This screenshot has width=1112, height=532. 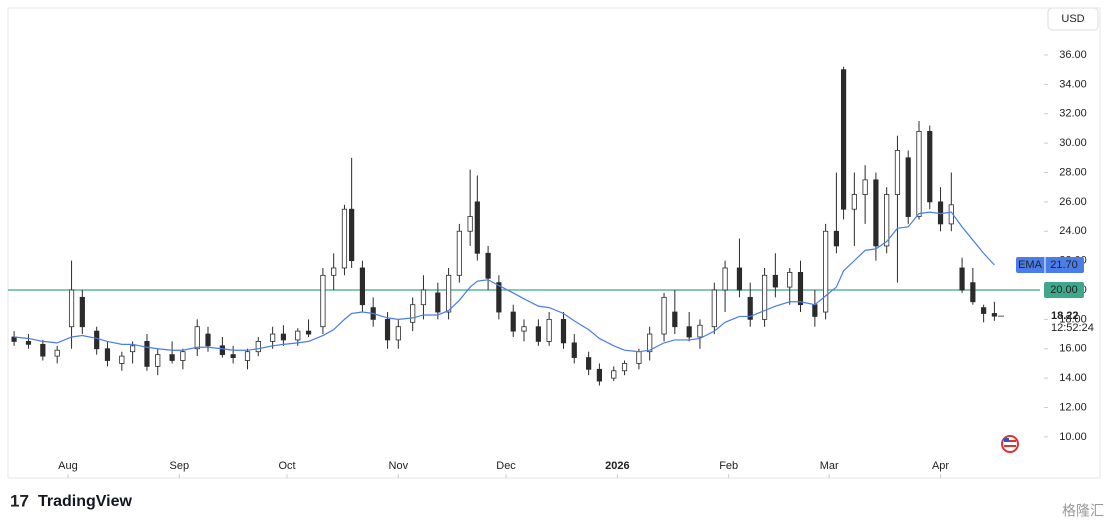 I want to click on ema-badge, so click(x=1050, y=265).